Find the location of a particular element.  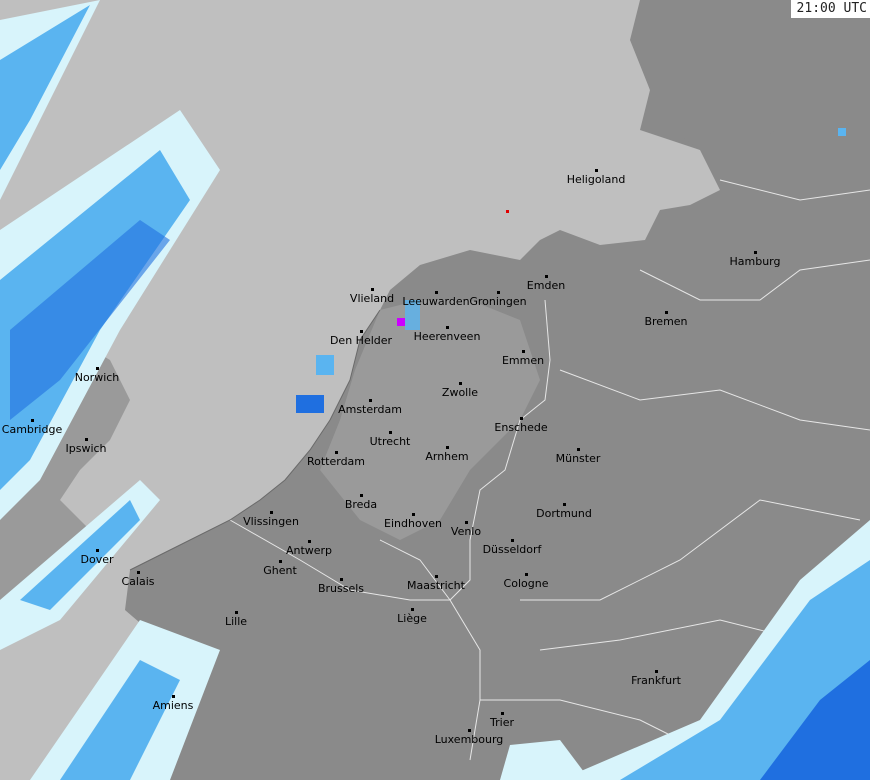

city-label: Cambridge is located at coordinates (32, 429).